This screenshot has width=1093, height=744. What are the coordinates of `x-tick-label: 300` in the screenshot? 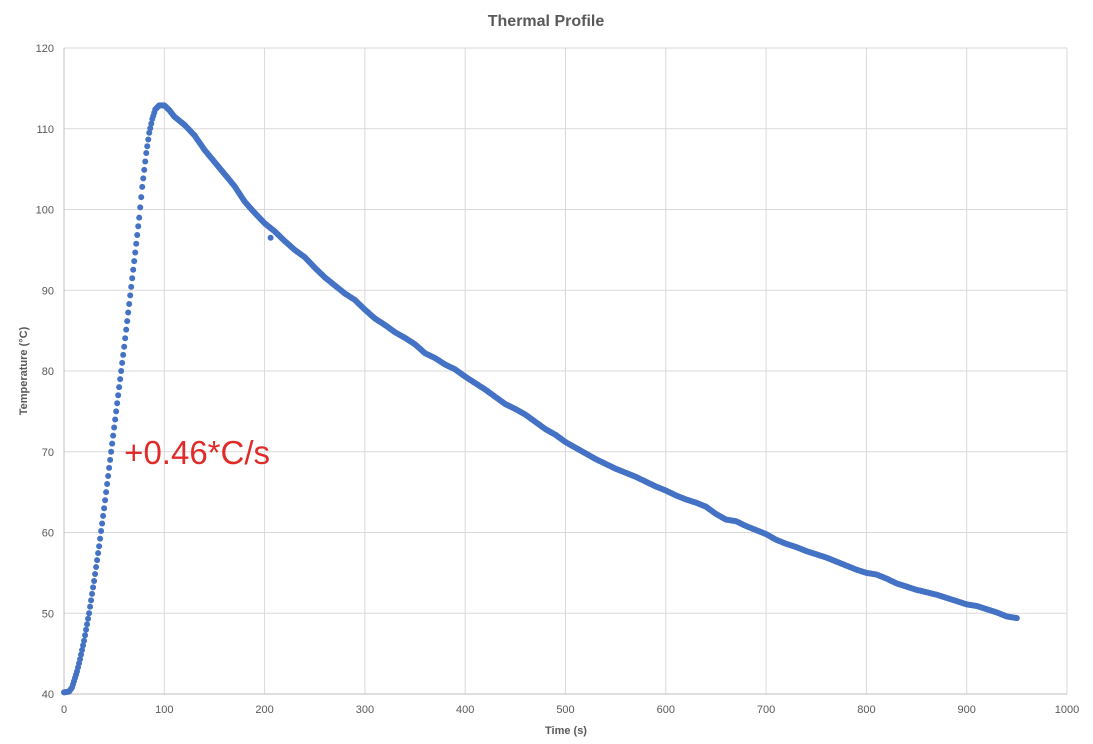 It's located at (365, 710).